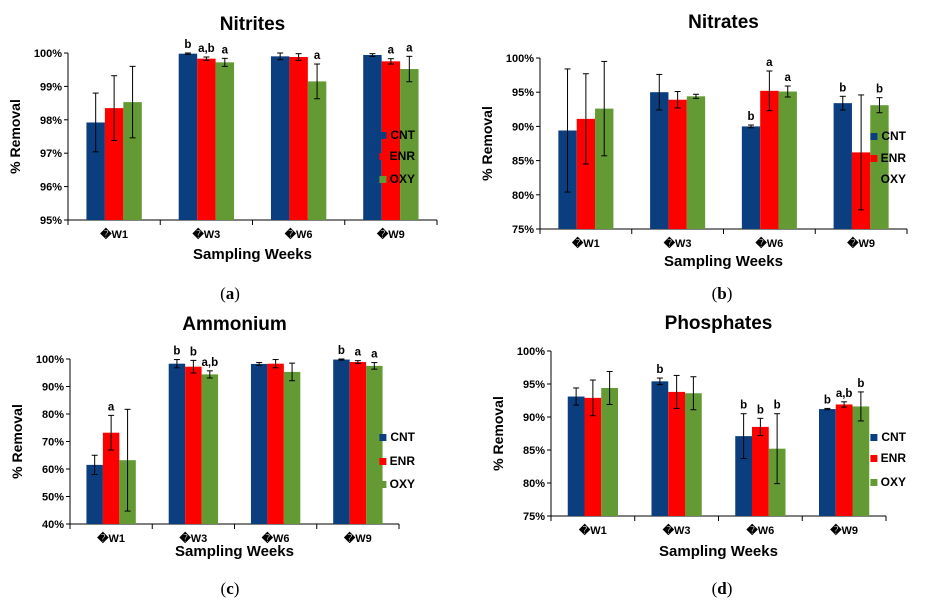 The image size is (940, 608). I want to click on y-tick-label: 95%, so click(523, 93).